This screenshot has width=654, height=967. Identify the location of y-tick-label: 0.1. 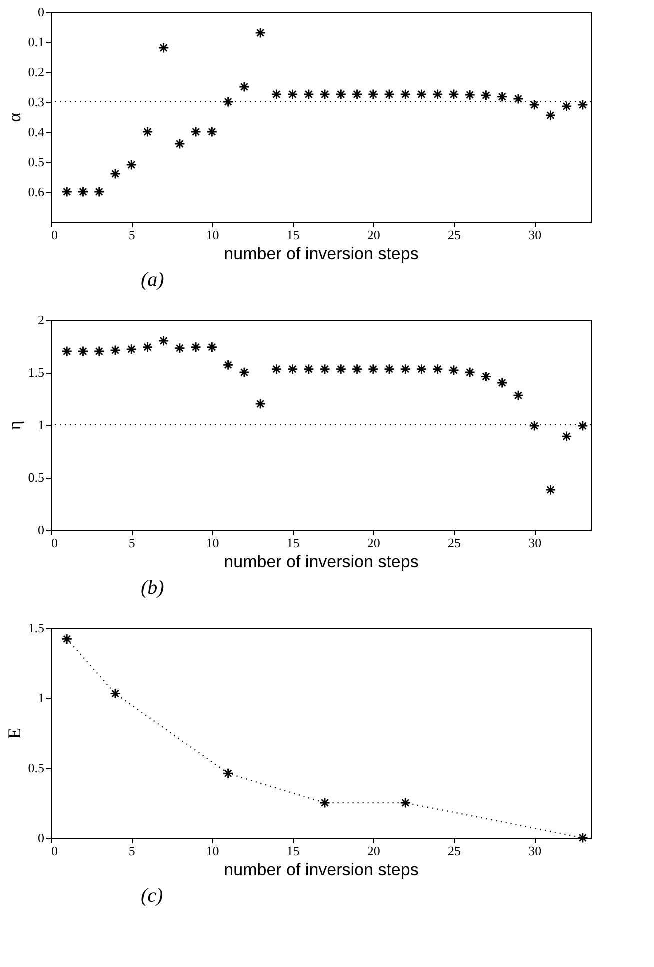
(36, 42).